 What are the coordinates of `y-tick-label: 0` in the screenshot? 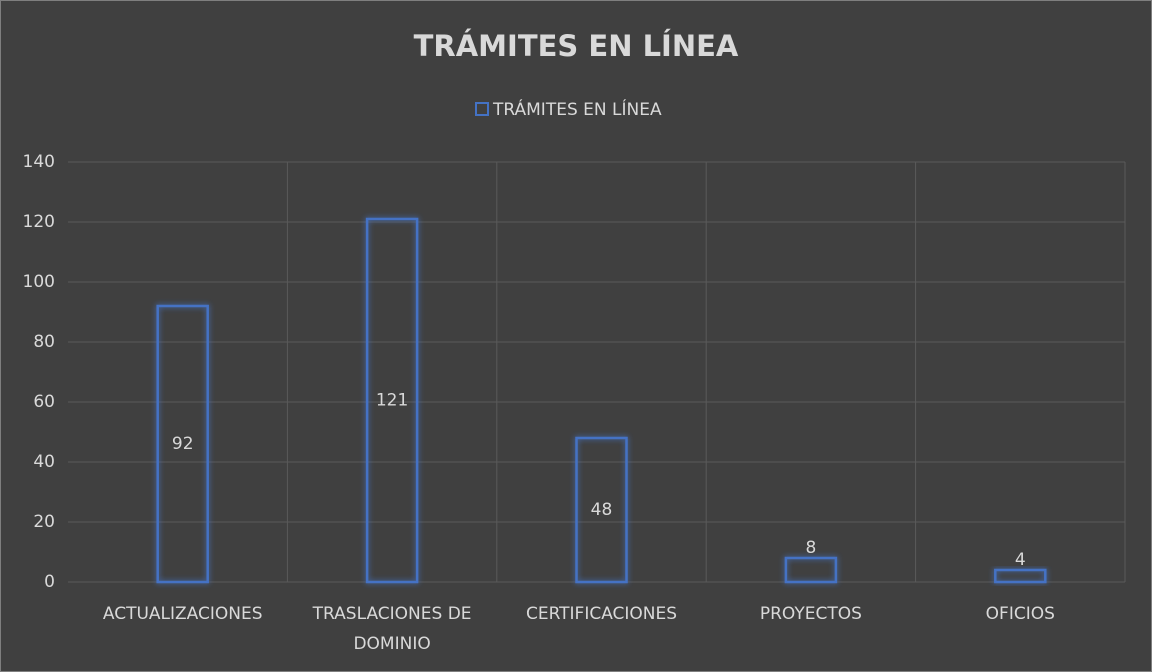 It's located at (49, 582).